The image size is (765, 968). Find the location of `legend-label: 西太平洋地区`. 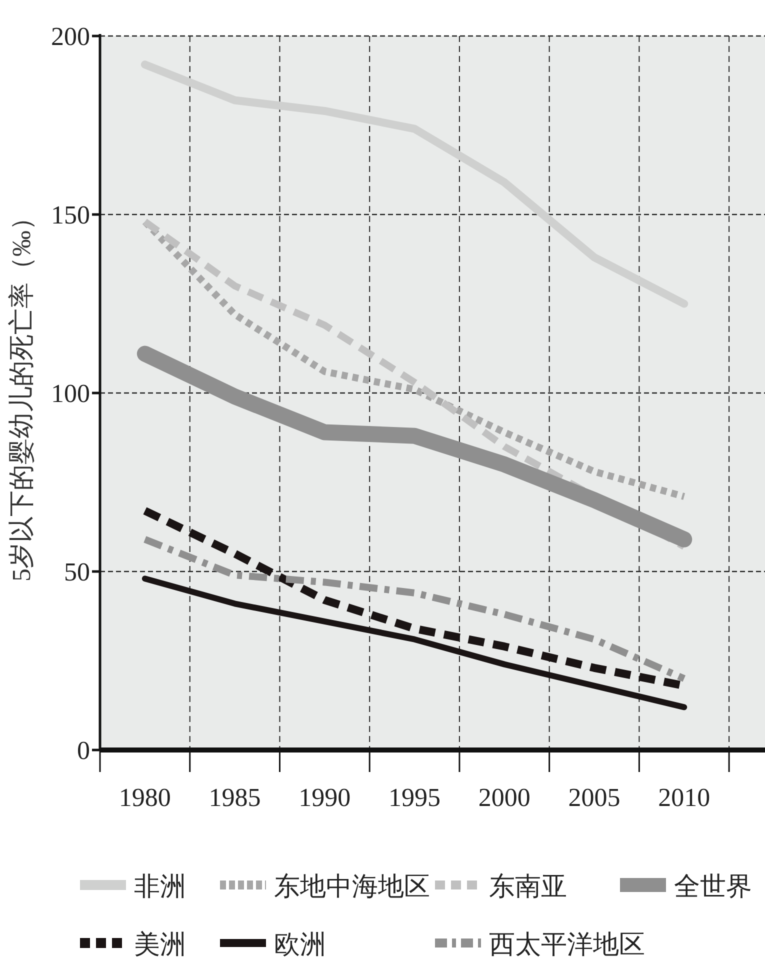

legend-label: 西太平洋地区 is located at coordinates (567, 944).